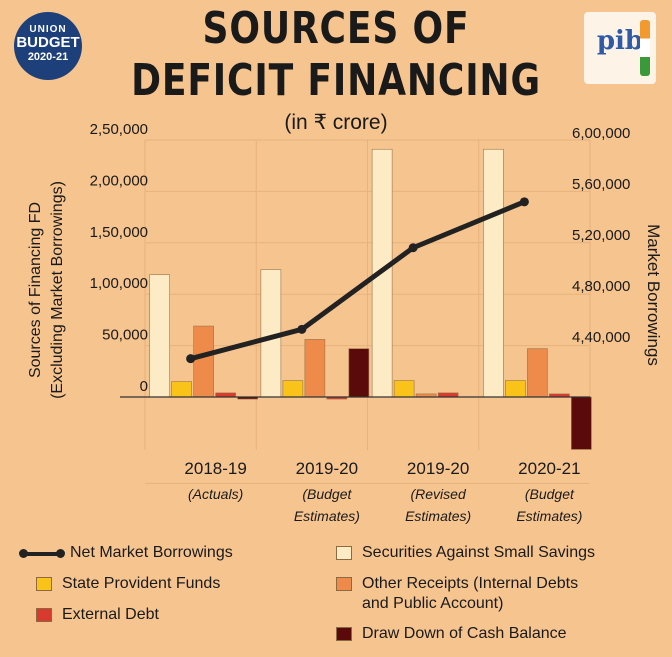 The width and height of the screenshot is (672, 657). What do you see at coordinates (601, 235) in the screenshot?
I see `right-tick-label: 5,20,000` at bounding box center [601, 235].